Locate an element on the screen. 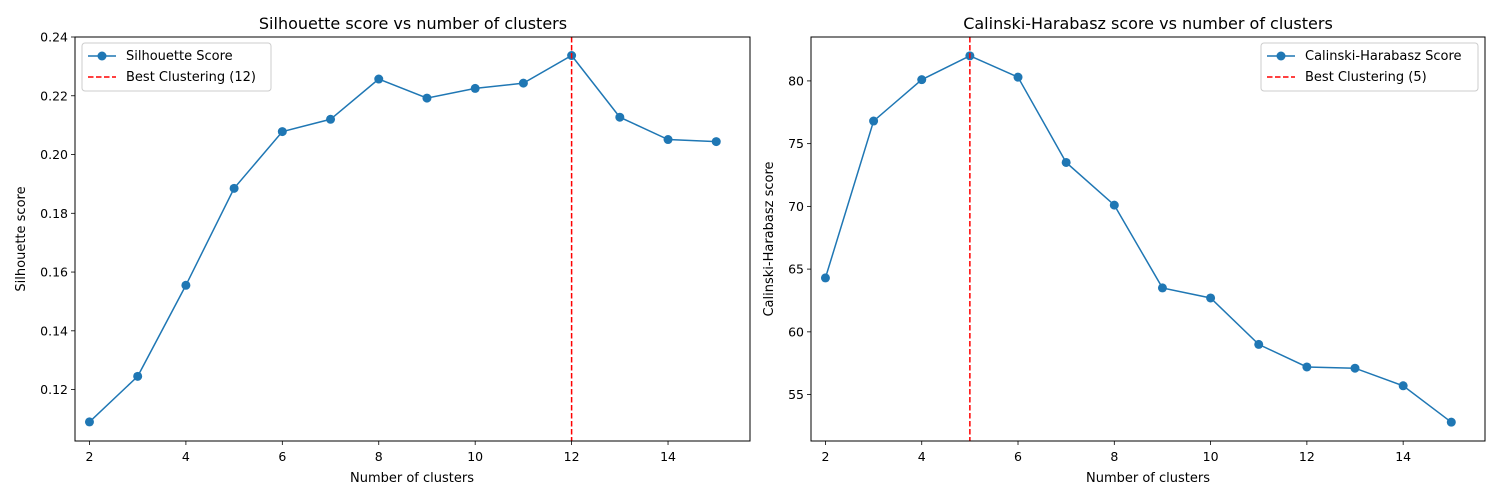 The width and height of the screenshot is (1500, 500). y-tick-label: 55 is located at coordinates (796, 394).